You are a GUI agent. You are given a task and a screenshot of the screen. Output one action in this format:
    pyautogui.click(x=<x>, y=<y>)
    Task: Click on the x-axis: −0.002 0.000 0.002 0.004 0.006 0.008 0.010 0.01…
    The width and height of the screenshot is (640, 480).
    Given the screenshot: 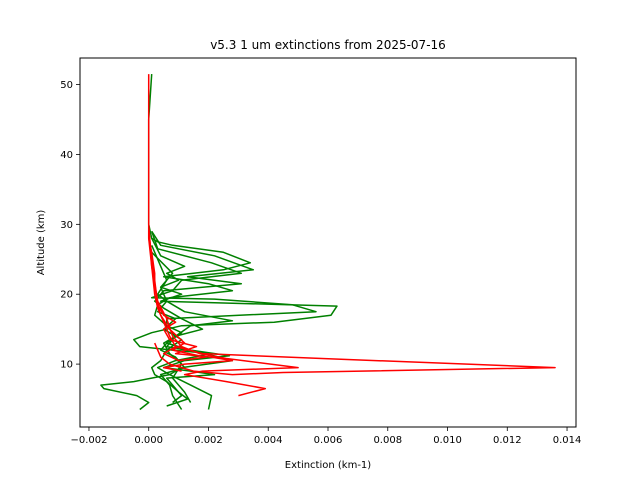 What is the action you would take?
    pyautogui.click(x=325, y=436)
    